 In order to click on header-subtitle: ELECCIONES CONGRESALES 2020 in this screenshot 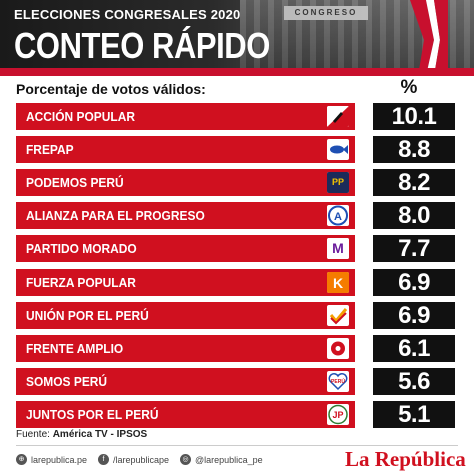, I will do `click(127, 14)`.